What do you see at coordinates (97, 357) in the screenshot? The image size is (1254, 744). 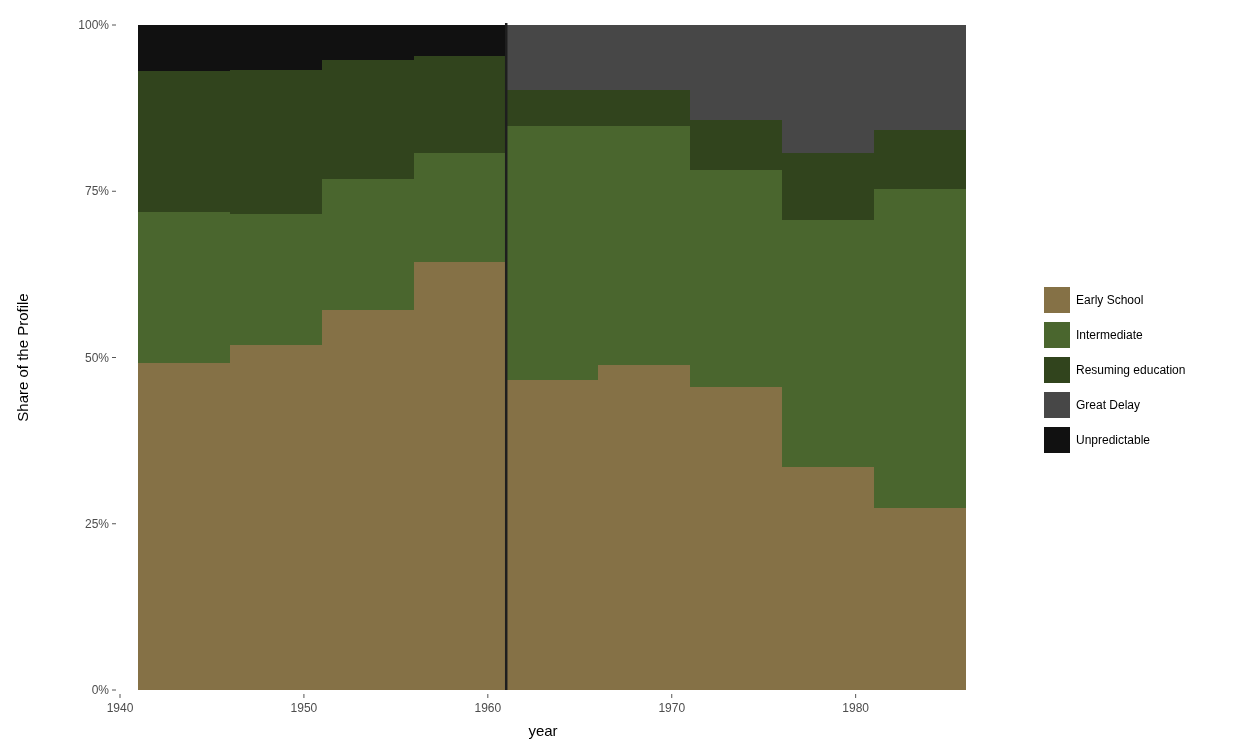 I see `y-tick-label: 50%` at bounding box center [97, 357].